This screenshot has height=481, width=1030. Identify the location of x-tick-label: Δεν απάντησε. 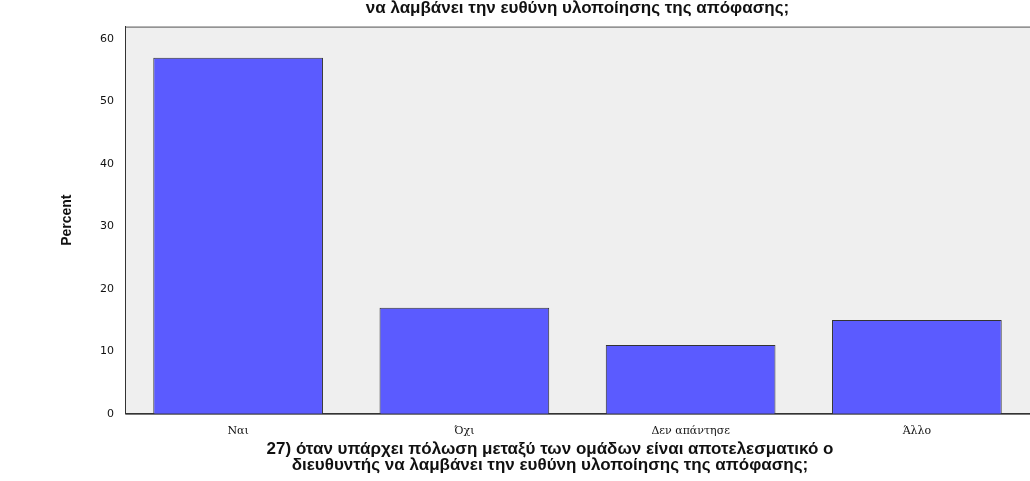
(691, 431).